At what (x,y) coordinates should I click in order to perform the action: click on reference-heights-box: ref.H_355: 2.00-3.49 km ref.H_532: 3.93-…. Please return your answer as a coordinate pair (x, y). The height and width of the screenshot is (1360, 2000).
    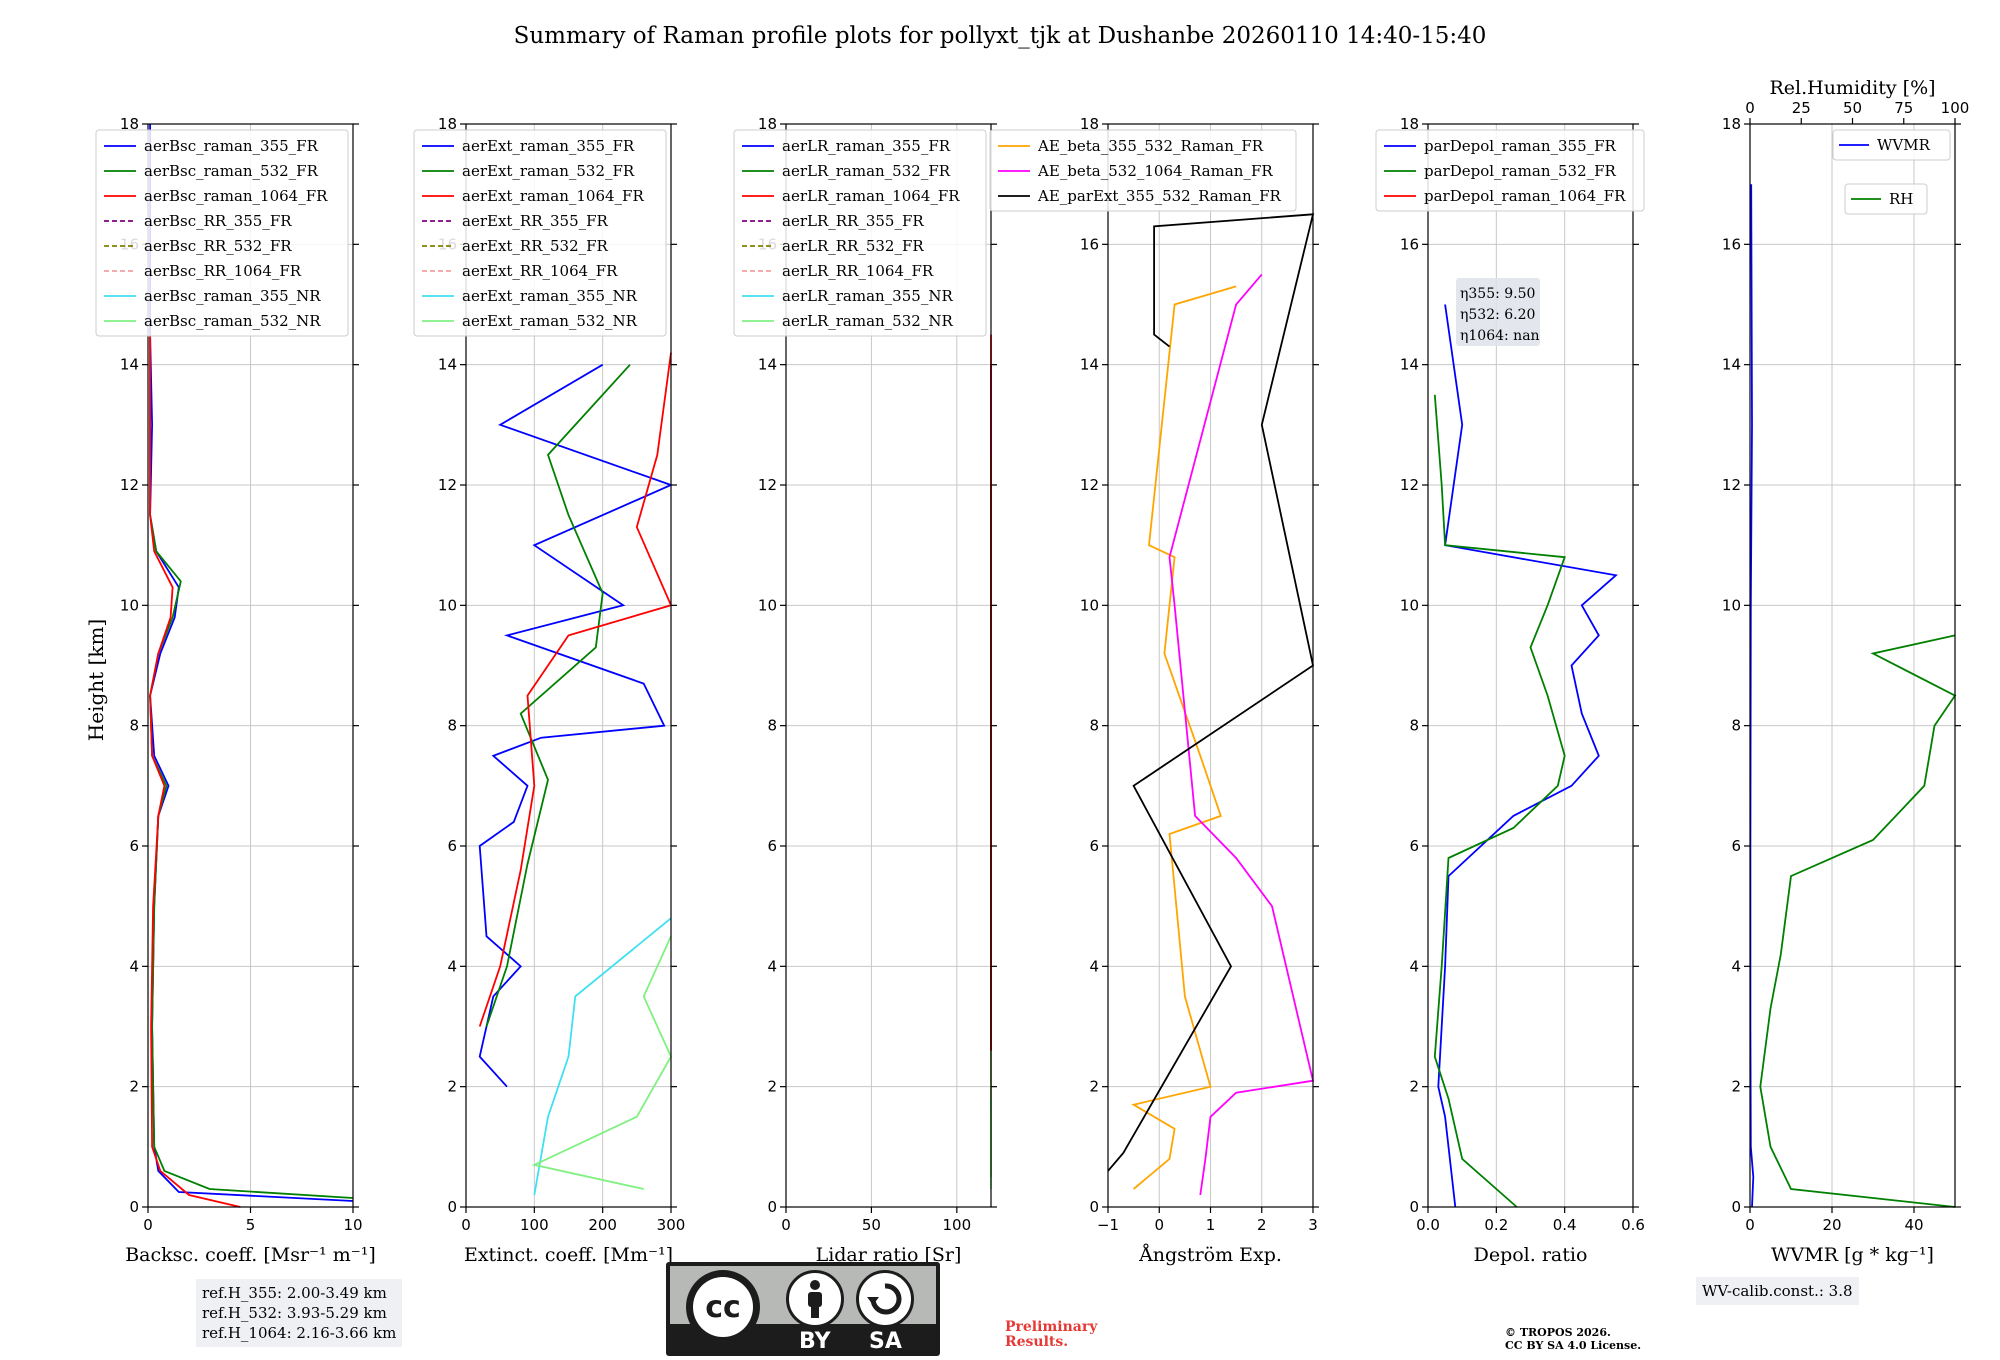
    Looking at the image, I should click on (299, 1313).